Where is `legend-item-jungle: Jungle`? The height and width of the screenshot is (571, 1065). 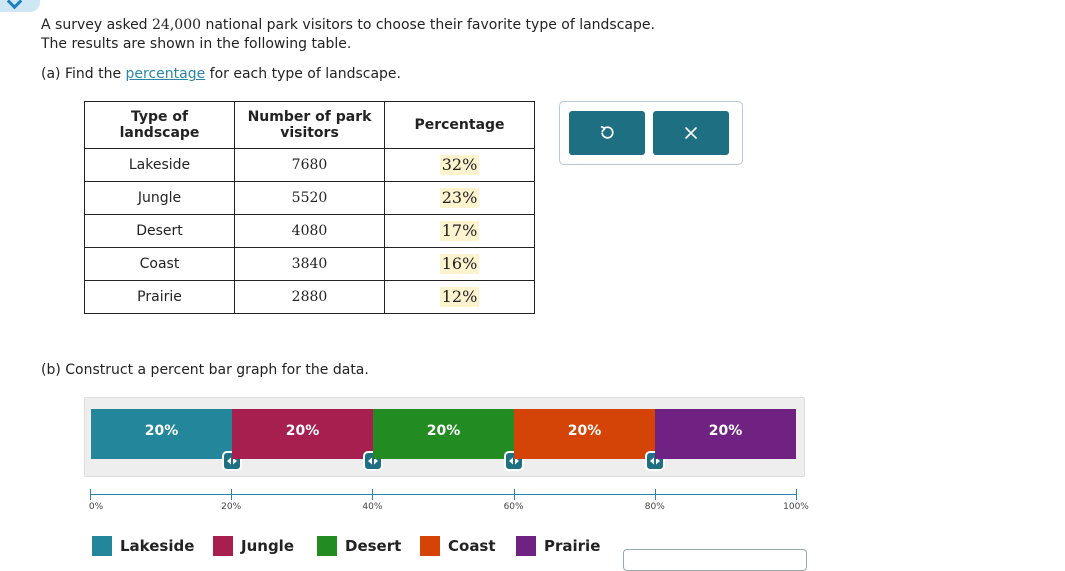
legend-item-jungle: Jungle is located at coordinates (253, 546).